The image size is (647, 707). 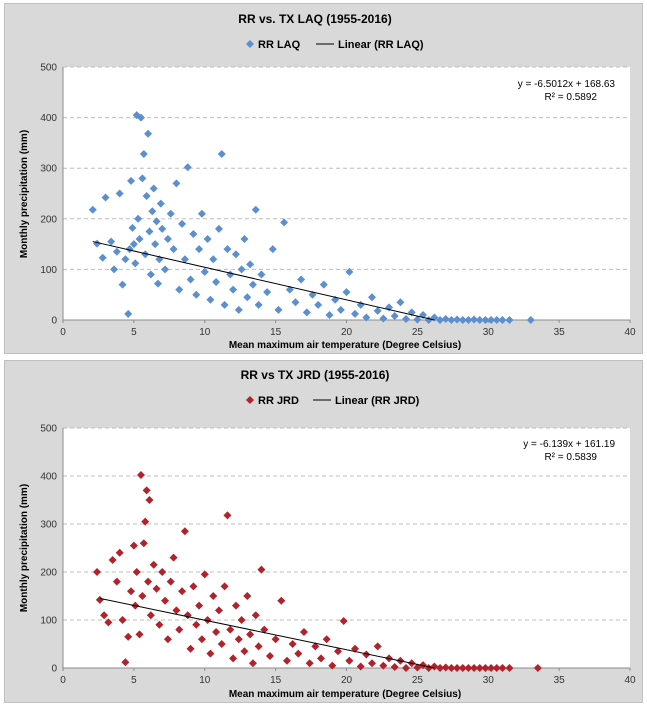 I want to click on x-tick-label: 5, so click(x=134, y=332).